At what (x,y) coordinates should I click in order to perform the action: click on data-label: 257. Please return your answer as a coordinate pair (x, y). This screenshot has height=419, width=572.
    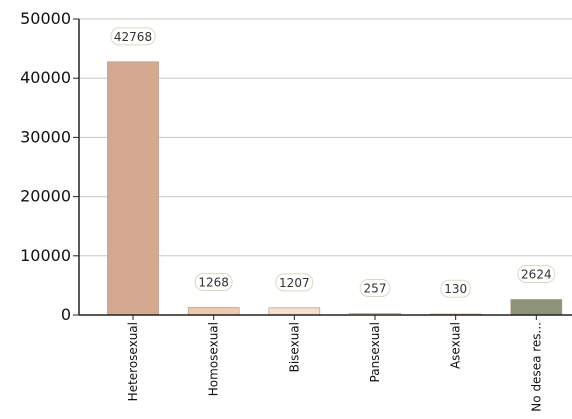
    Looking at the image, I should click on (375, 288).